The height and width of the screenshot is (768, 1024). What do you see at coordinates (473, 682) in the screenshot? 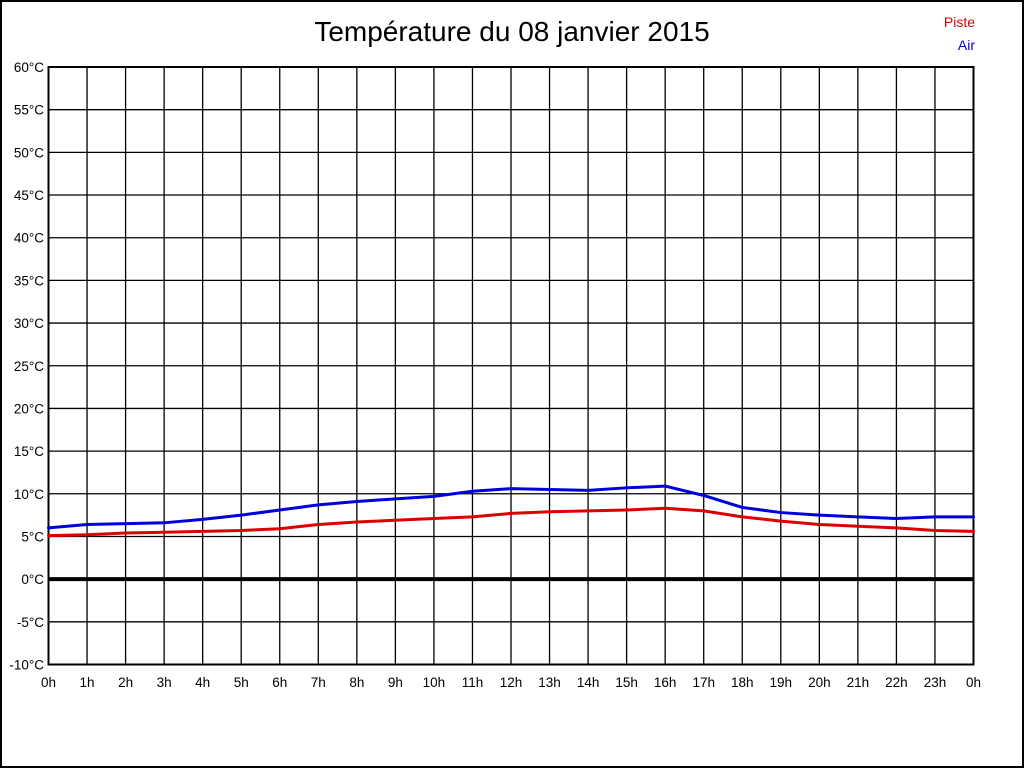
I see `x-tick-label: 11h` at bounding box center [473, 682].